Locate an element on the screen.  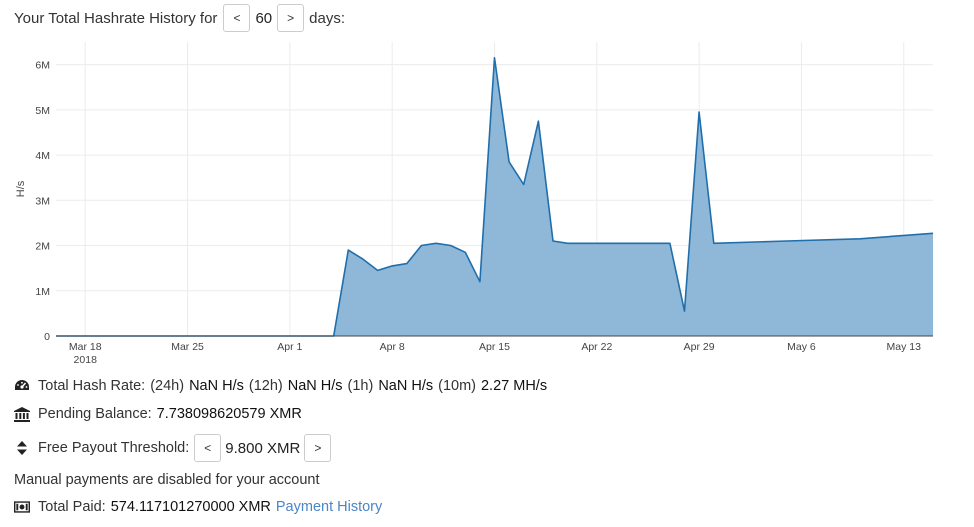
y-tick-label: 6M is located at coordinates (42, 66).